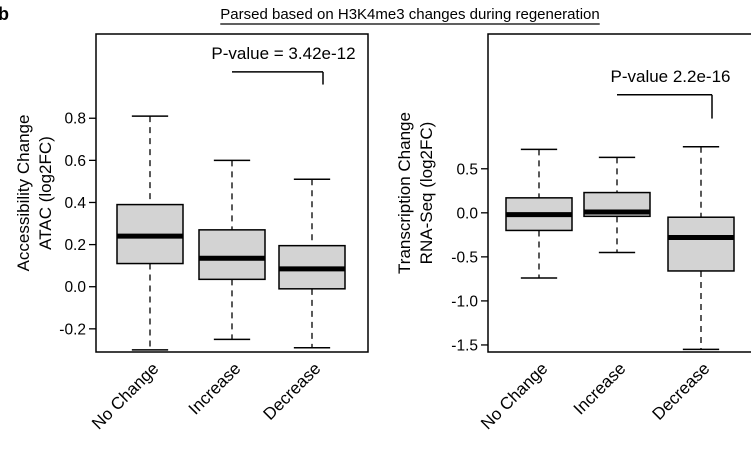 This screenshot has width=751, height=466. I want to click on p-value-label: P-value = 3.42e-12, so click(283, 53).